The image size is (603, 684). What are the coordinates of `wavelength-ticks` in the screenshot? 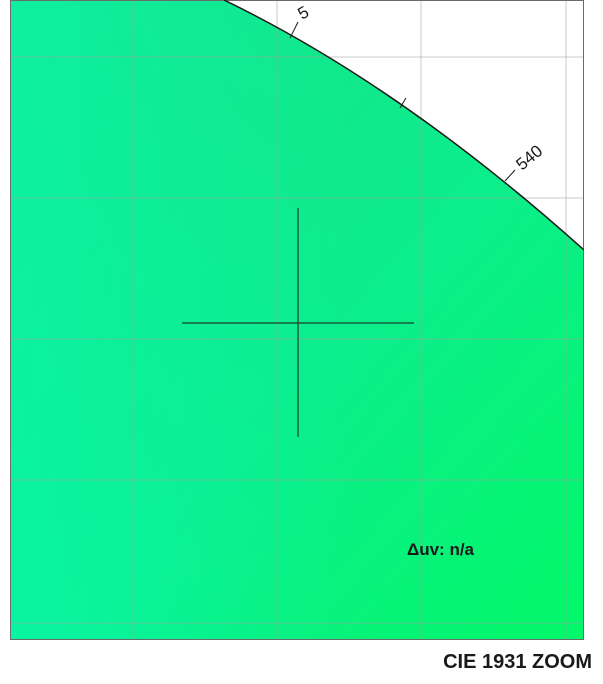 It's located at (402, 101).